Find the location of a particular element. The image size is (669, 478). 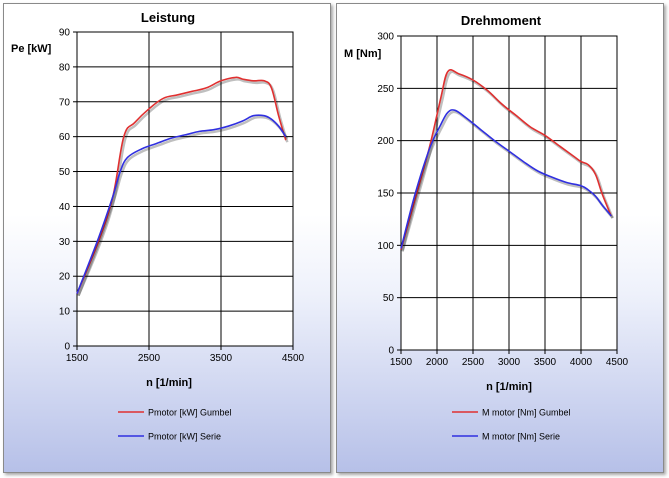

y-tick-label: 150 is located at coordinates (385, 194).